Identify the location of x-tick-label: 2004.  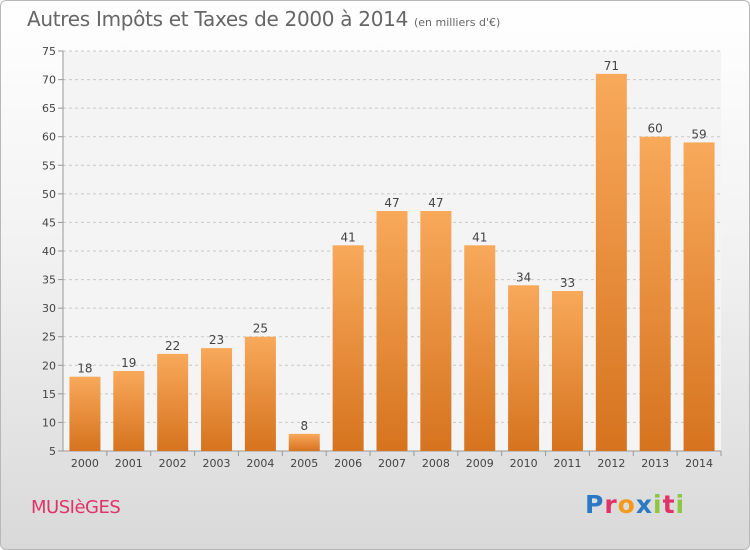
(260, 463).